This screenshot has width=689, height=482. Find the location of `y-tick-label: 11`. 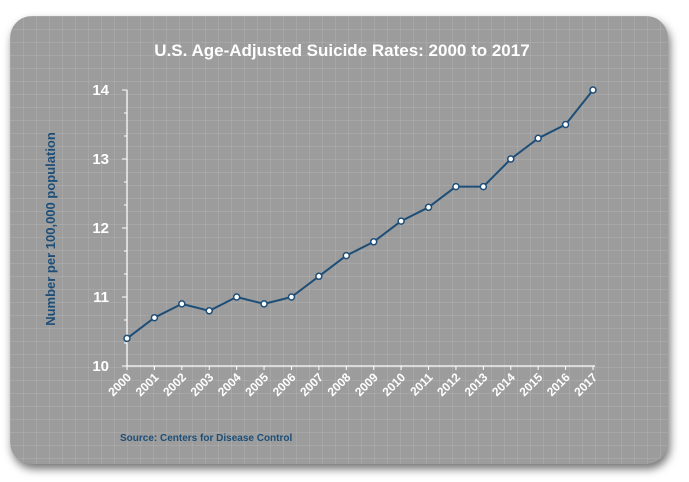

y-tick-label: 11 is located at coordinates (101, 297).